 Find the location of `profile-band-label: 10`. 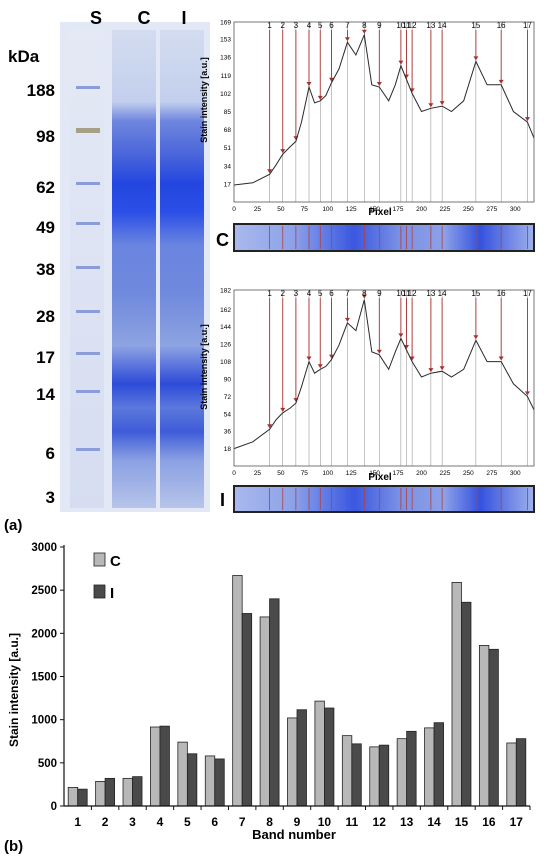

profile-band-label: 10 is located at coordinates (400, 25).